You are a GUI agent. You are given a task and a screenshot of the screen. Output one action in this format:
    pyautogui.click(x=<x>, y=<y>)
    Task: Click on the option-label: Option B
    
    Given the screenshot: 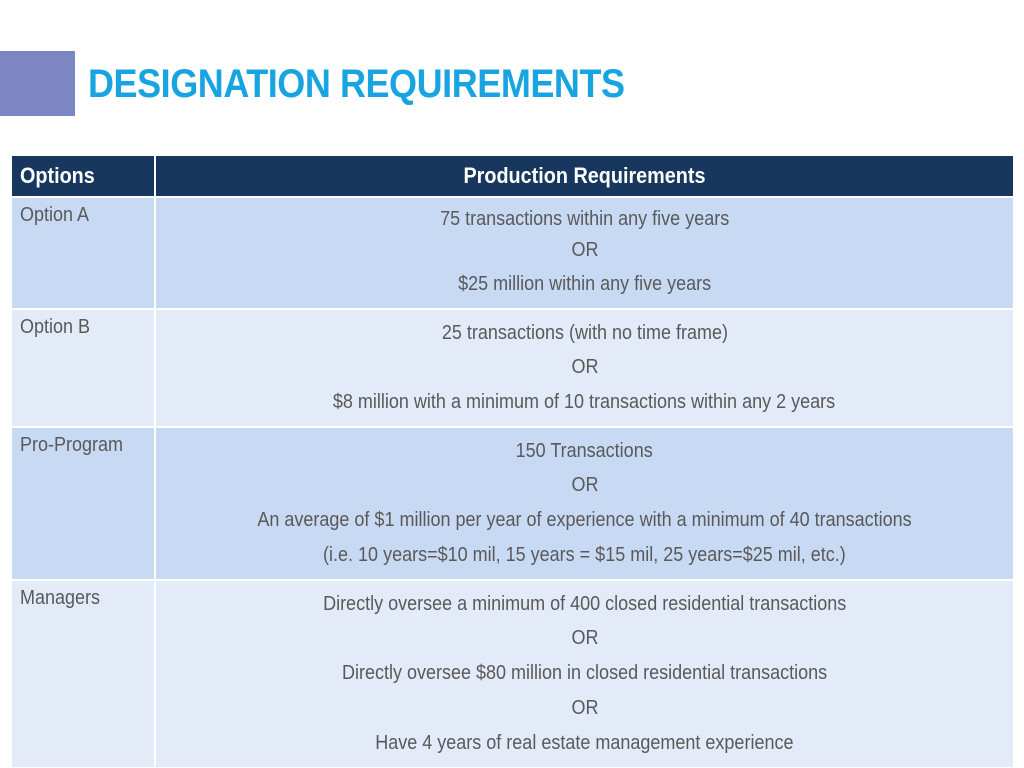 What is the action you would take?
    pyautogui.click(x=55, y=327)
    